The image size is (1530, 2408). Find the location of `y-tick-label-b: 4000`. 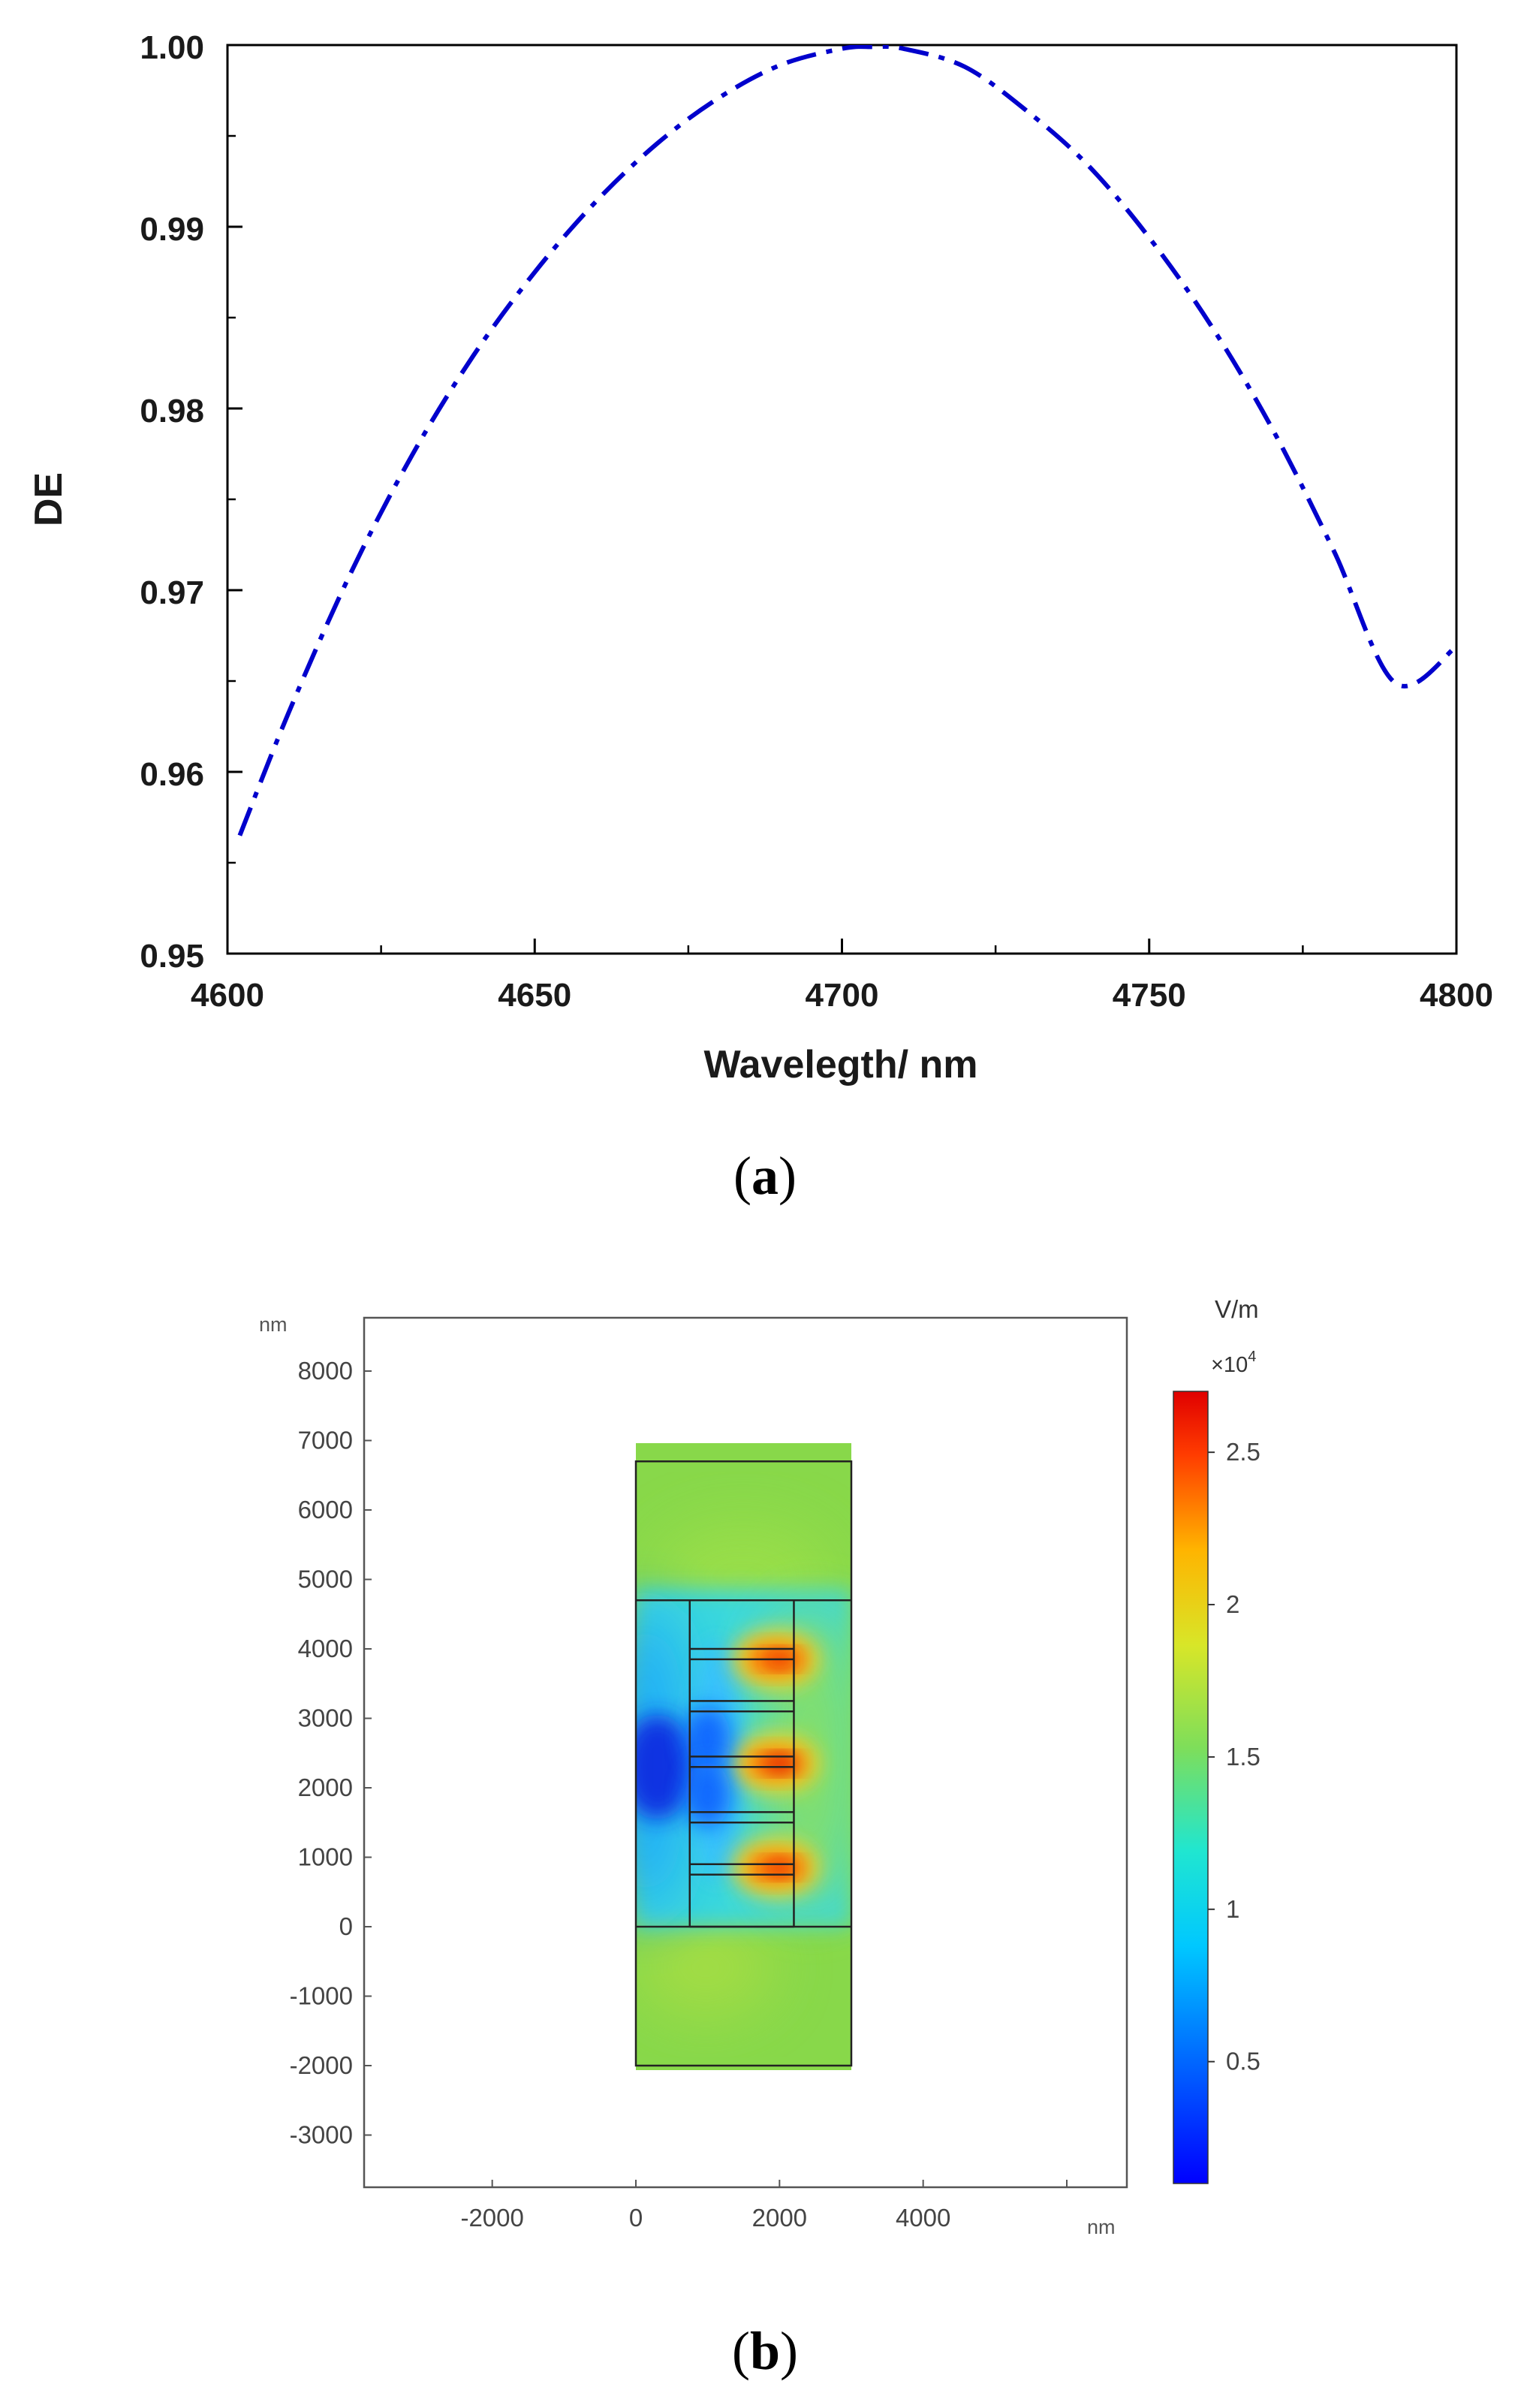

y-tick-label-b: 4000 is located at coordinates (325, 1649).